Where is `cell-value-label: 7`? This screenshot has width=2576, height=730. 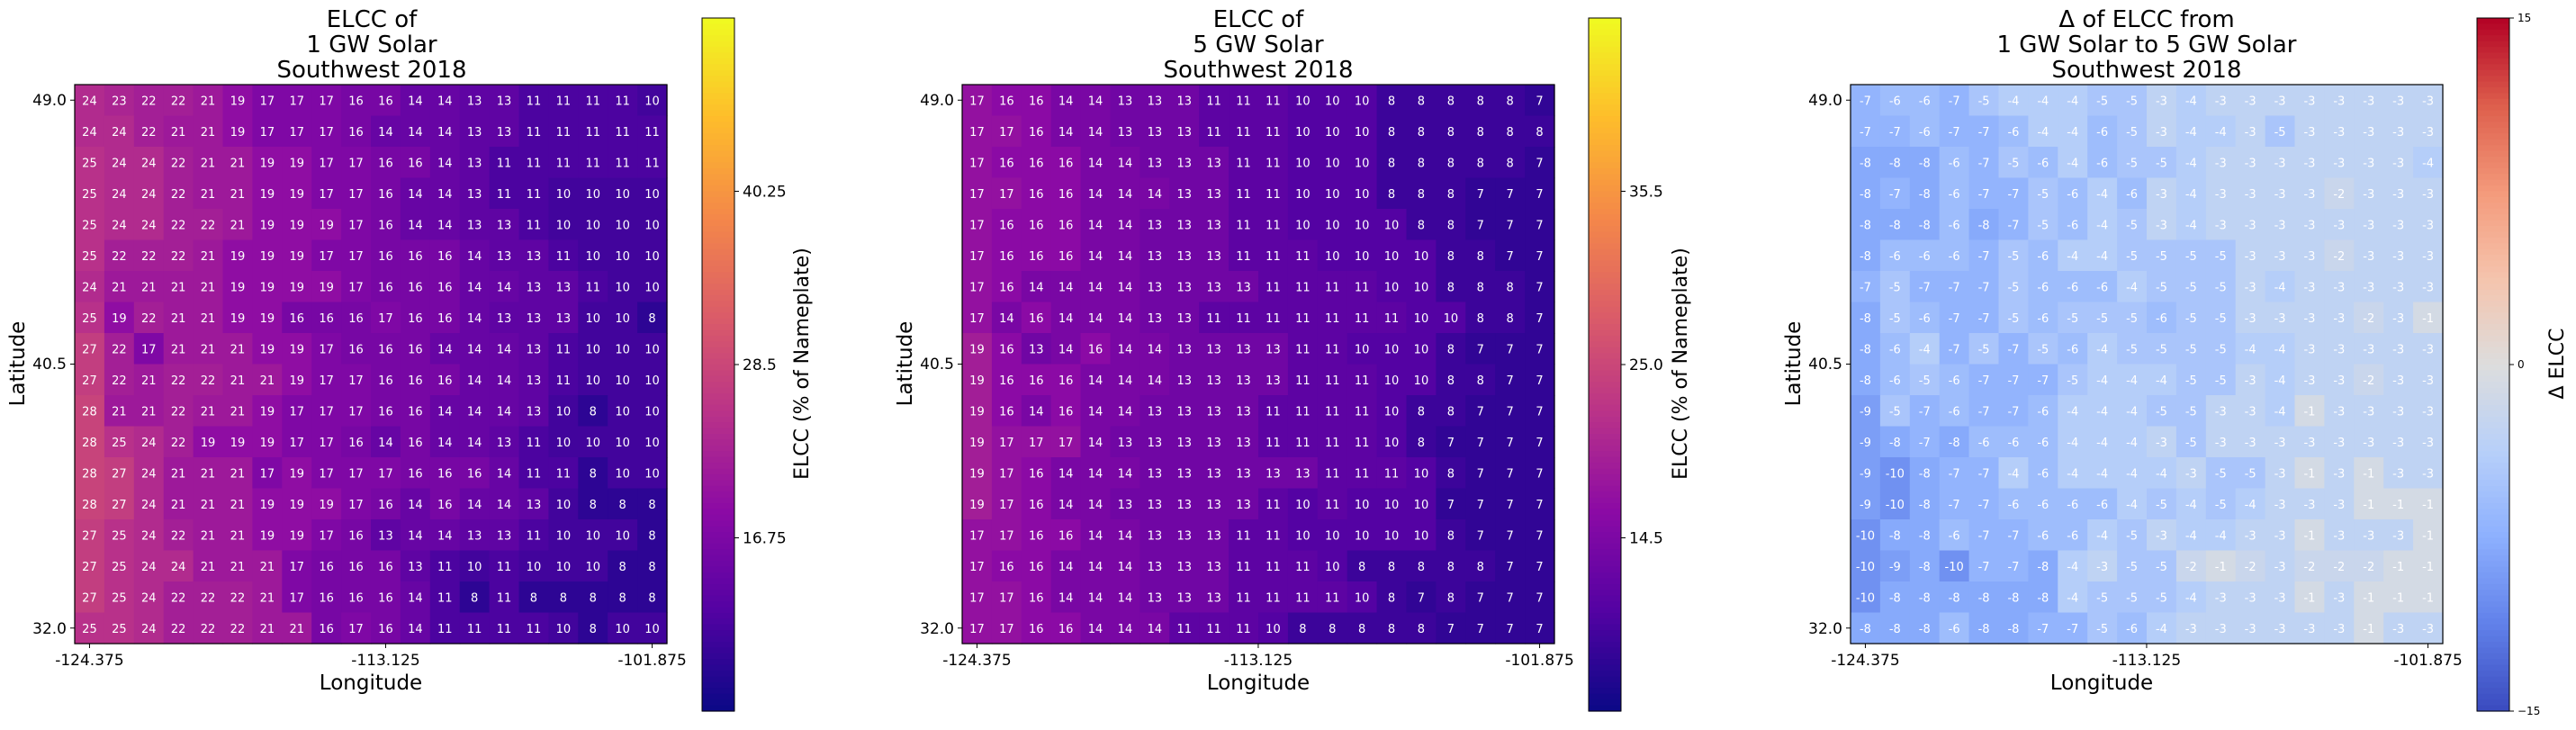 cell-value-label: 7 is located at coordinates (1480, 536).